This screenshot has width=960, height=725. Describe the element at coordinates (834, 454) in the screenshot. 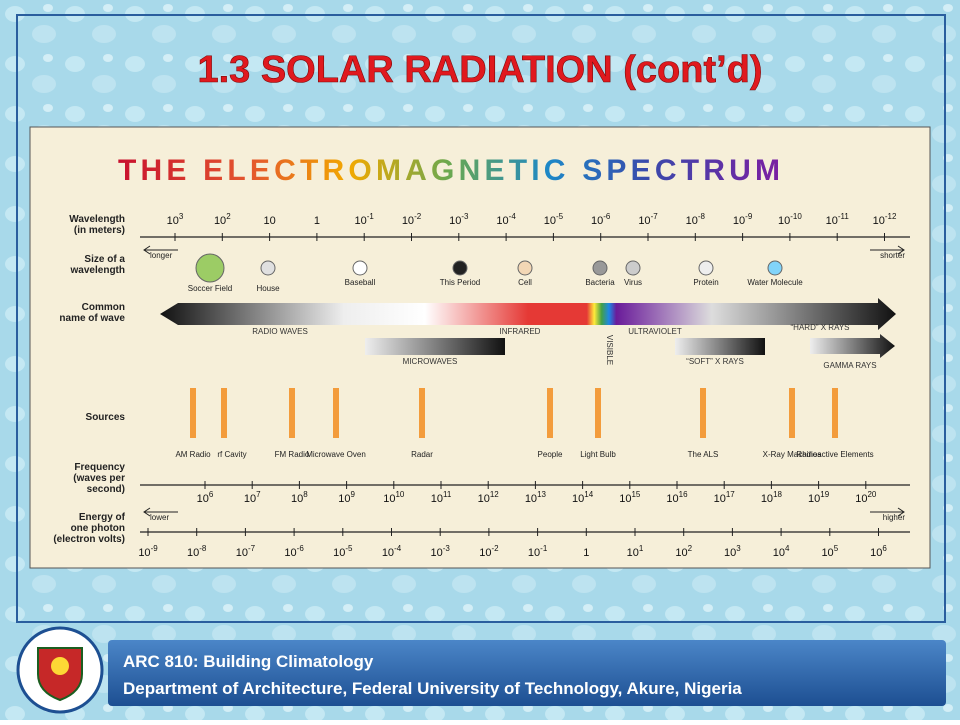

I see `source-label: Radioactive Elements` at that location.